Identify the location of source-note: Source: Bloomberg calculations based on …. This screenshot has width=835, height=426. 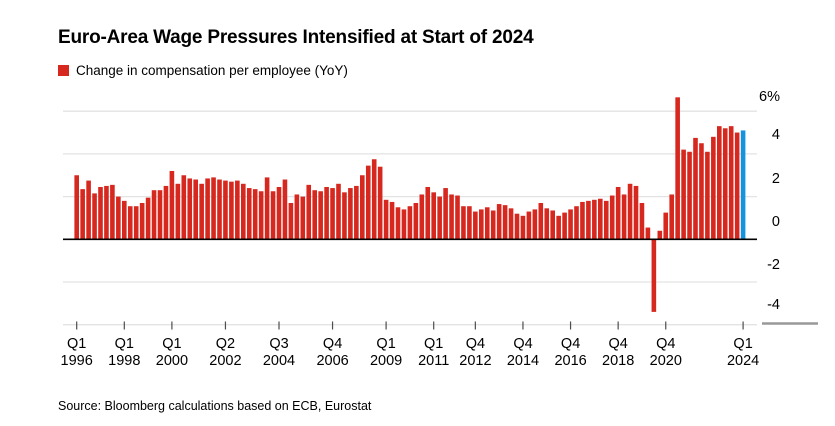
(215, 406).